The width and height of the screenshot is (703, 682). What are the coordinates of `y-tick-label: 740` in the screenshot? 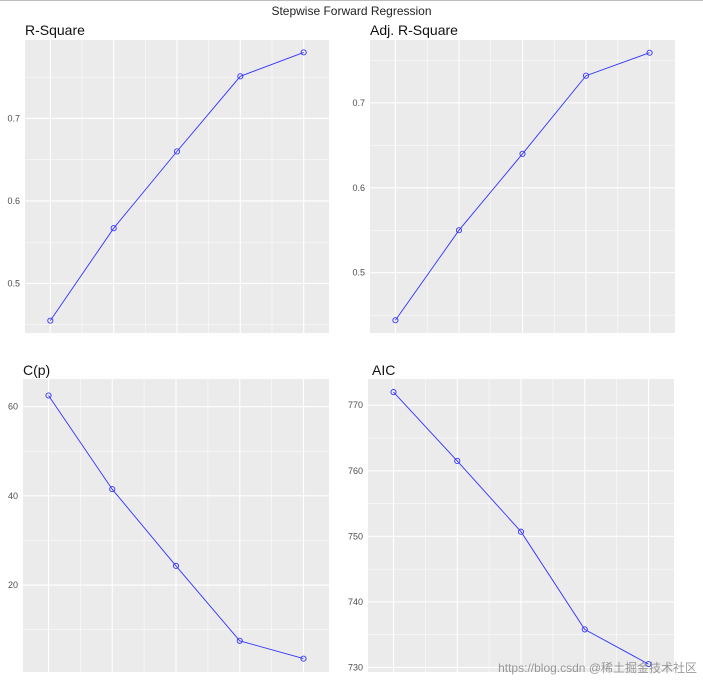 It's located at (355, 602).